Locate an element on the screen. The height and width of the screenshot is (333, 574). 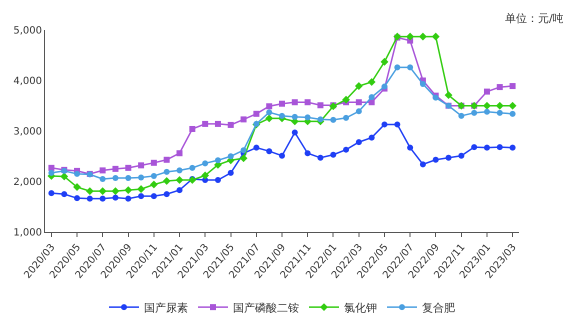
y-tick-label: 4,000 is located at coordinates (27, 81).